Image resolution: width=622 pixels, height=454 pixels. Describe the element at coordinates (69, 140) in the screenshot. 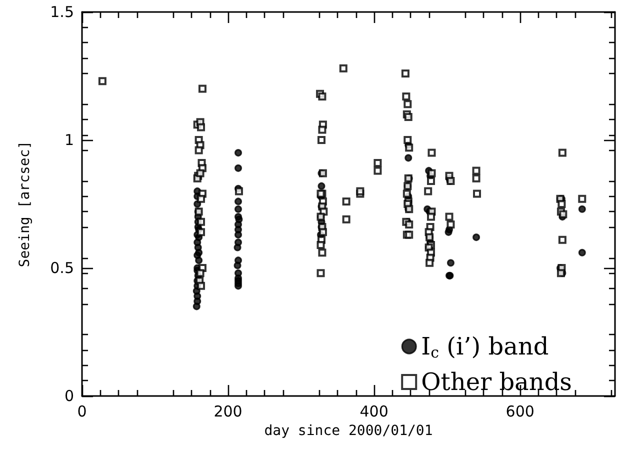

I see `y-tick-label: 1` at that location.